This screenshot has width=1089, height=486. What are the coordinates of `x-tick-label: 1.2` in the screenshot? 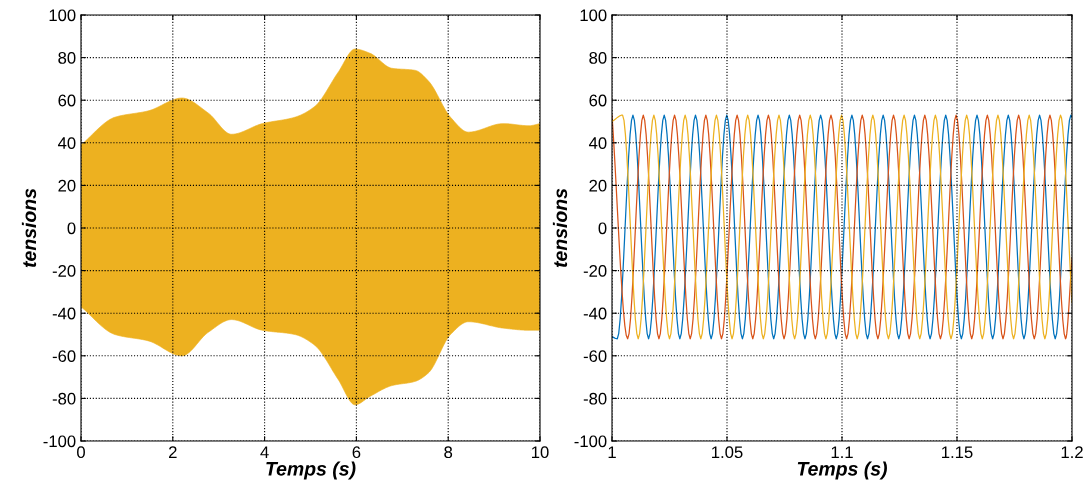 It's located at (1072, 452).